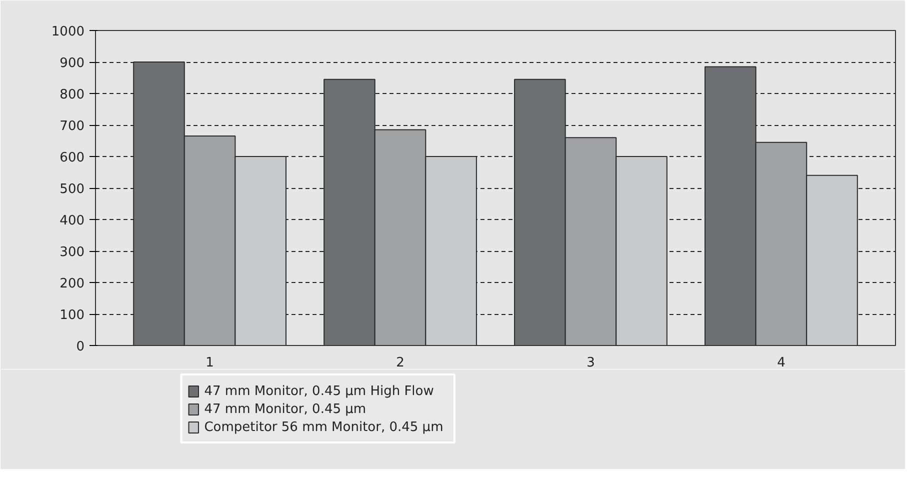 The height and width of the screenshot is (486, 907). Describe the element at coordinates (72, 126) in the screenshot. I see `y-tick-label: 700` at that location.